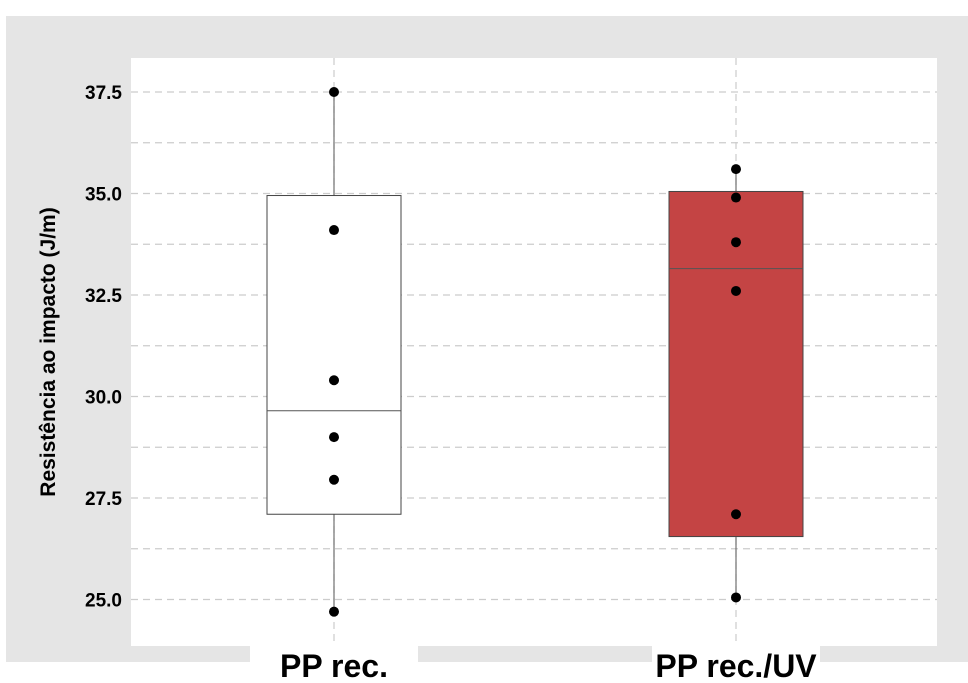 The width and height of the screenshot is (968, 683). Describe the element at coordinates (103, 601) in the screenshot. I see `y-tick-label: 25.0` at that location.